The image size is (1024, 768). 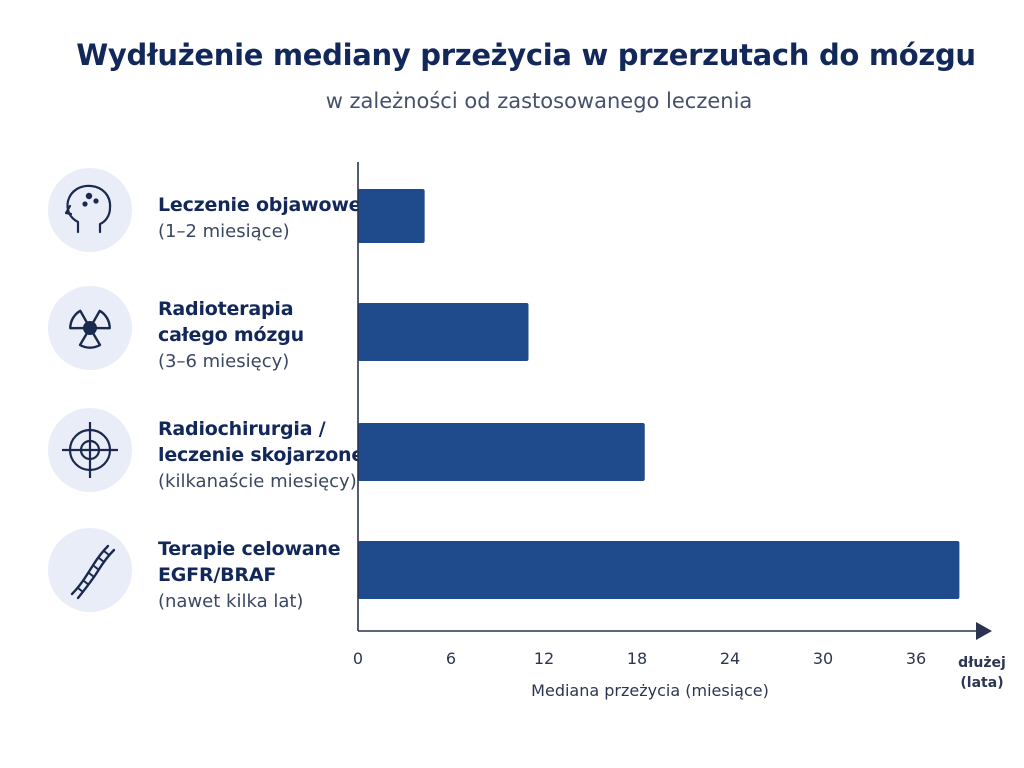 What do you see at coordinates (261, 442) in the screenshot?
I see `category-name: Radiochirurgia / leczenie skojarzone` at bounding box center [261, 442].